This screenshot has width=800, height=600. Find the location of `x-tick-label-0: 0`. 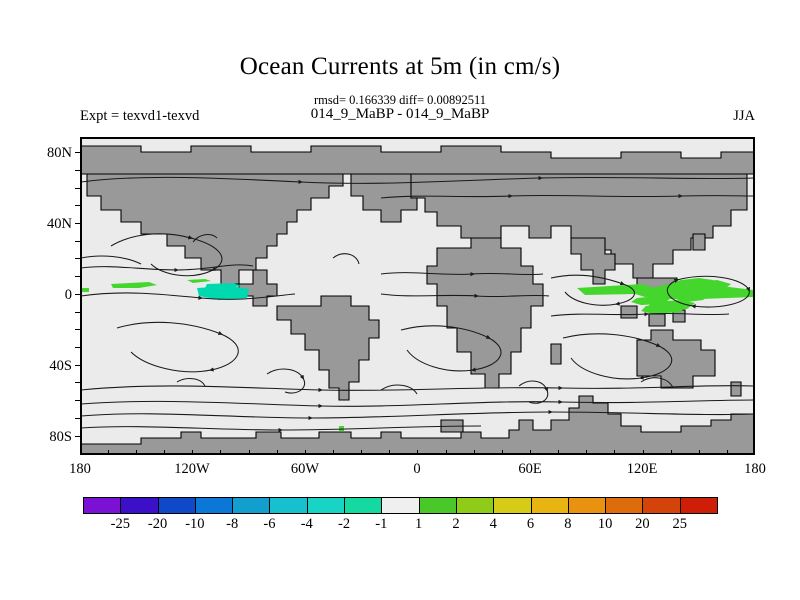

x-tick-label-0: 0 is located at coordinates (417, 469).